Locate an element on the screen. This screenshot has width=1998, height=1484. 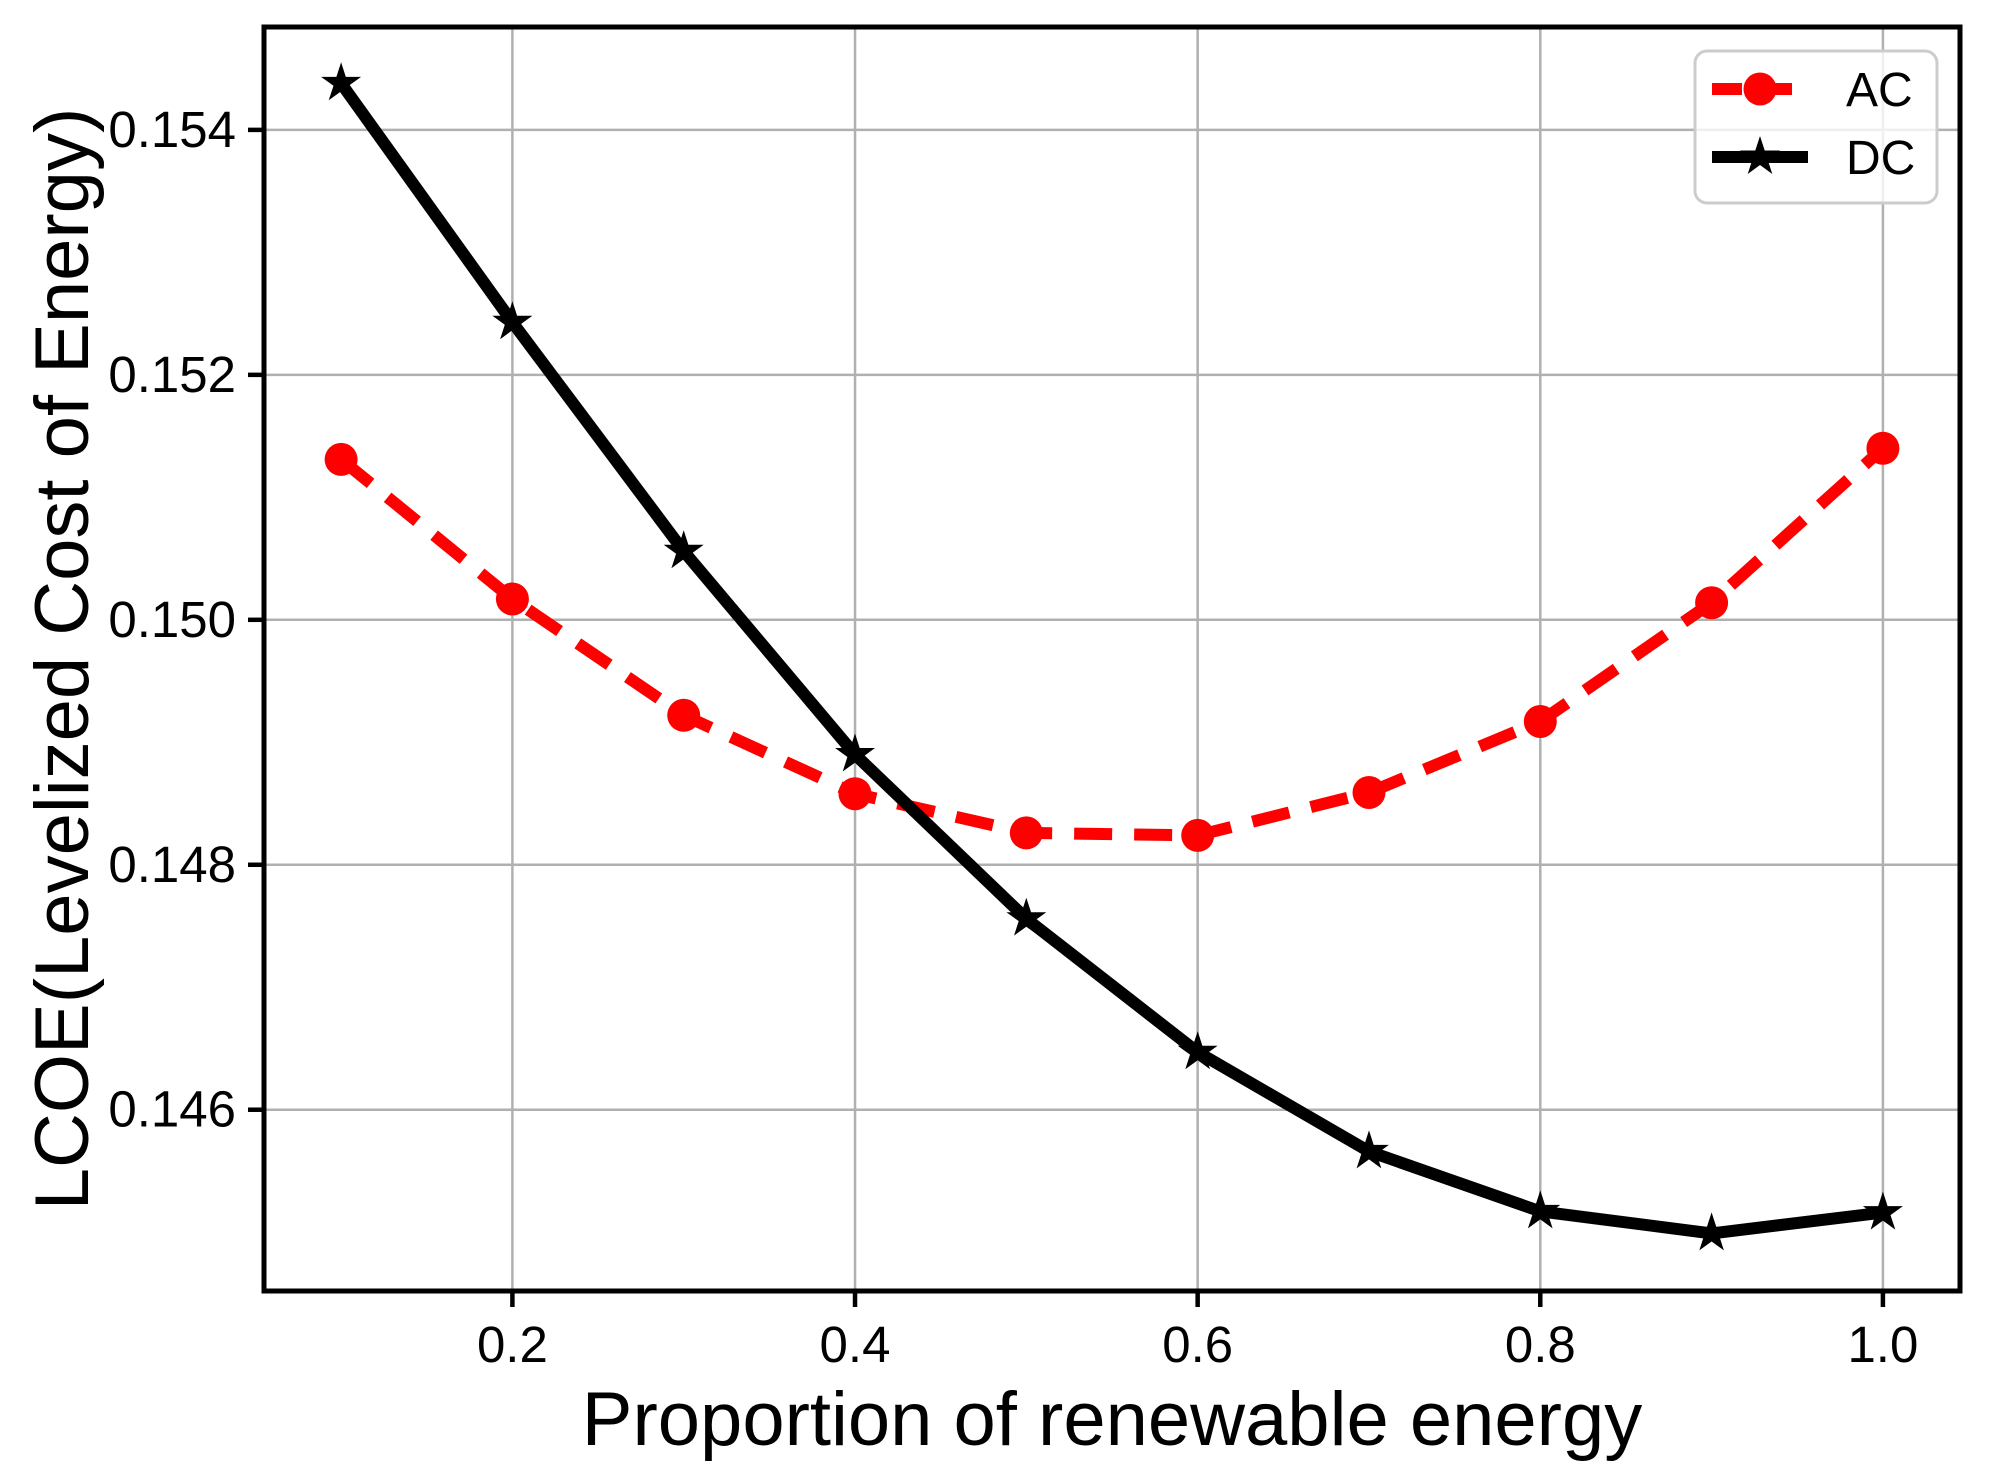
x-tick-label-0.2: 0.2 is located at coordinates (512, 1344).